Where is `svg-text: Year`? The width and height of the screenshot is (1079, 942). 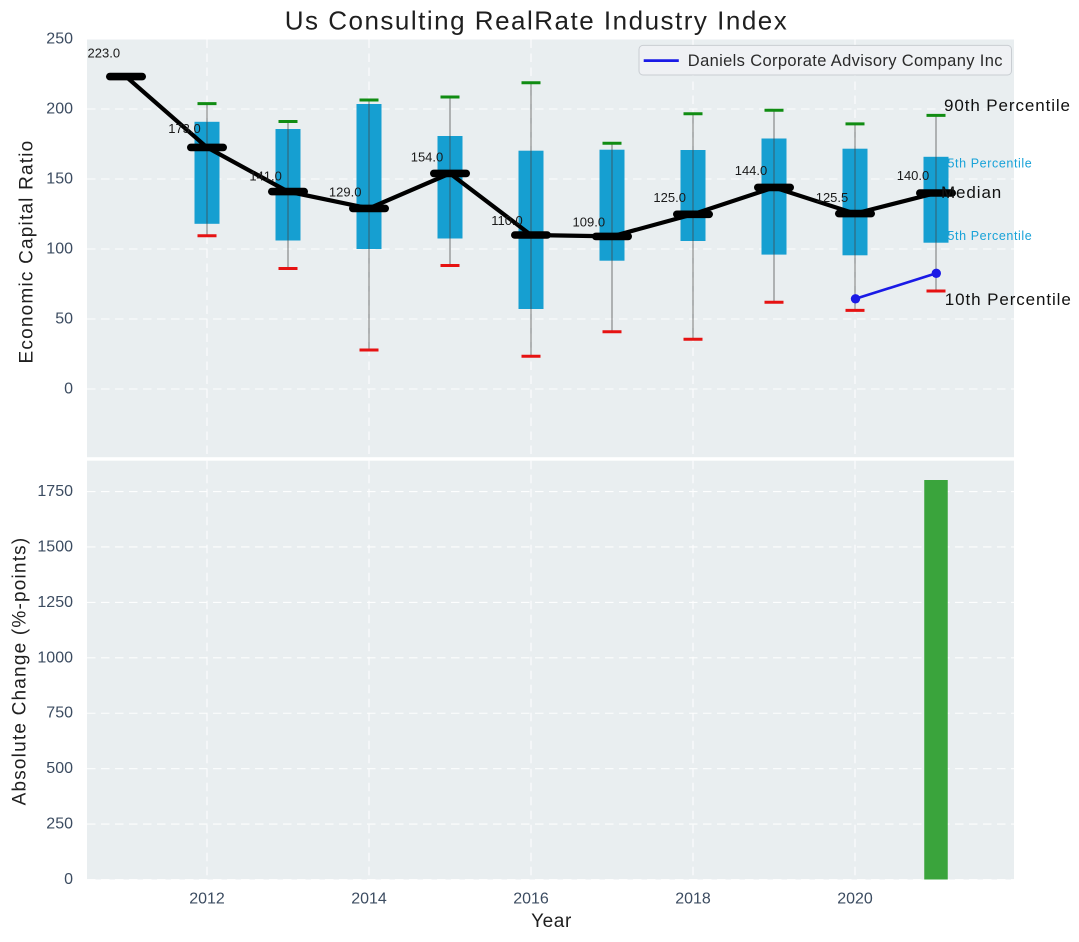
svg-text: Year is located at coordinates (551, 921).